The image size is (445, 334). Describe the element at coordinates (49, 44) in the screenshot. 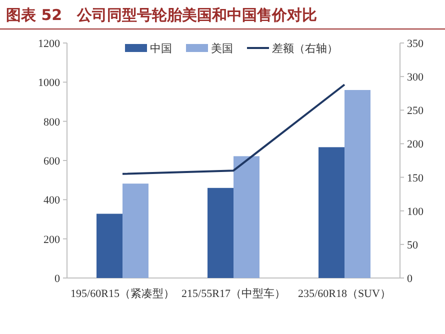

I see `y-tick-label: 1200` at that location.